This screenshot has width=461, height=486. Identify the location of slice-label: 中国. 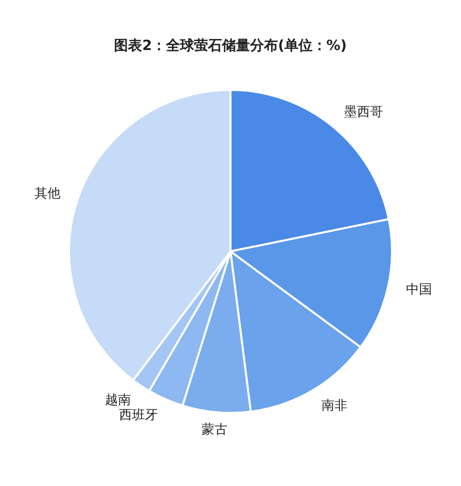
(419, 290).